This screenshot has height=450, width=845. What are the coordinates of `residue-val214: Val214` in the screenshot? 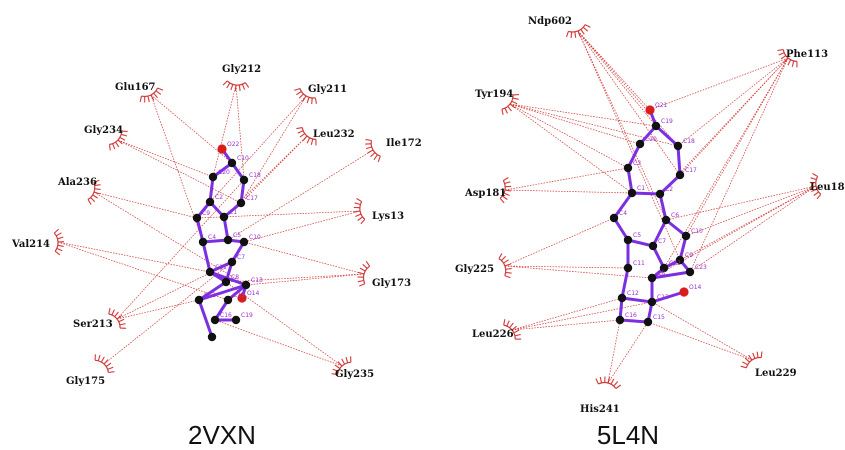 It's located at (38, 242).